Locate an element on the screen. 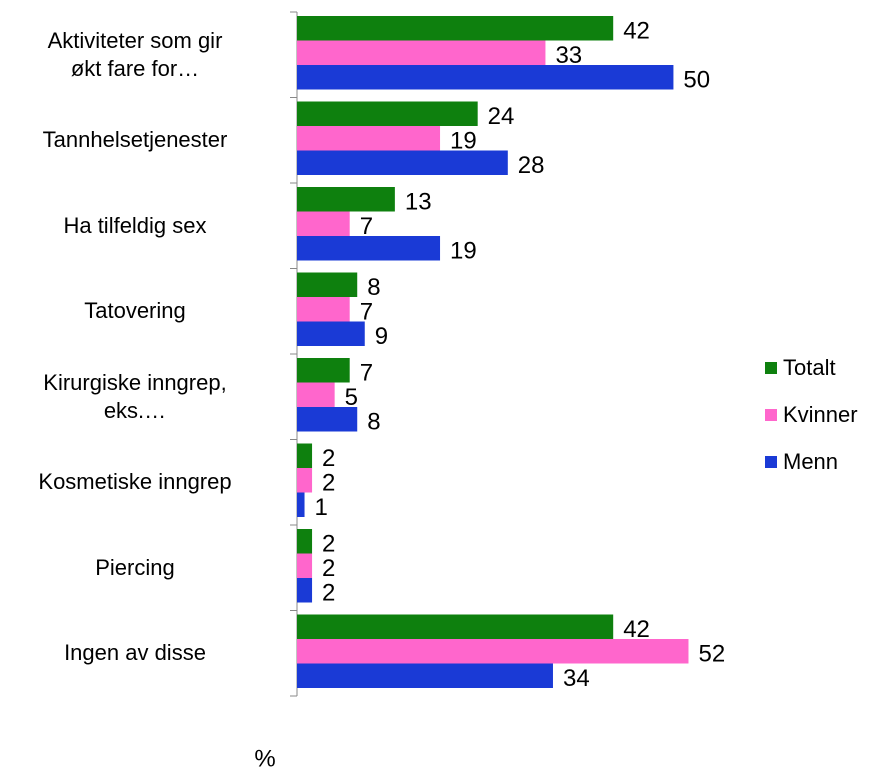 The image size is (890, 771). value-label: 34 is located at coordinates (576, 678).